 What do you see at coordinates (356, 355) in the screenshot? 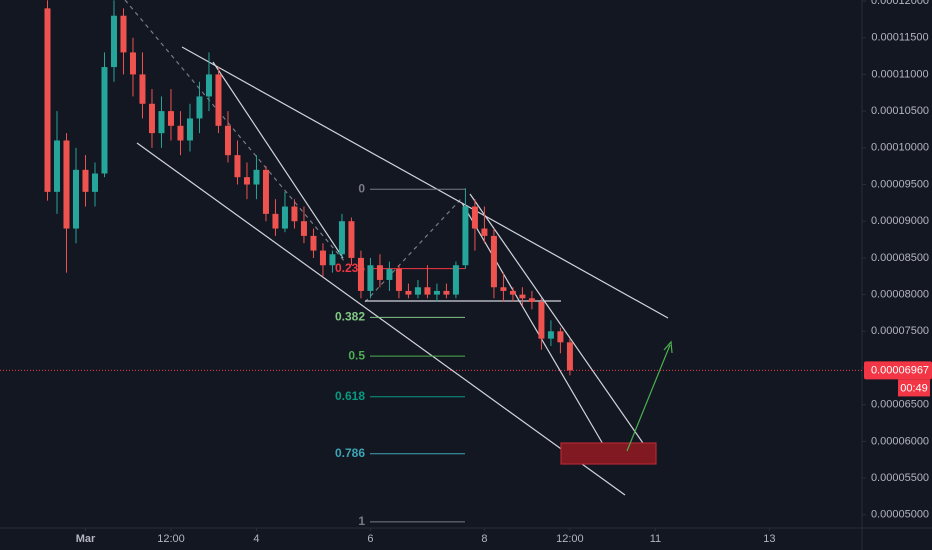
I see `fib-label: 0.5` at bounding box center [356, 355].